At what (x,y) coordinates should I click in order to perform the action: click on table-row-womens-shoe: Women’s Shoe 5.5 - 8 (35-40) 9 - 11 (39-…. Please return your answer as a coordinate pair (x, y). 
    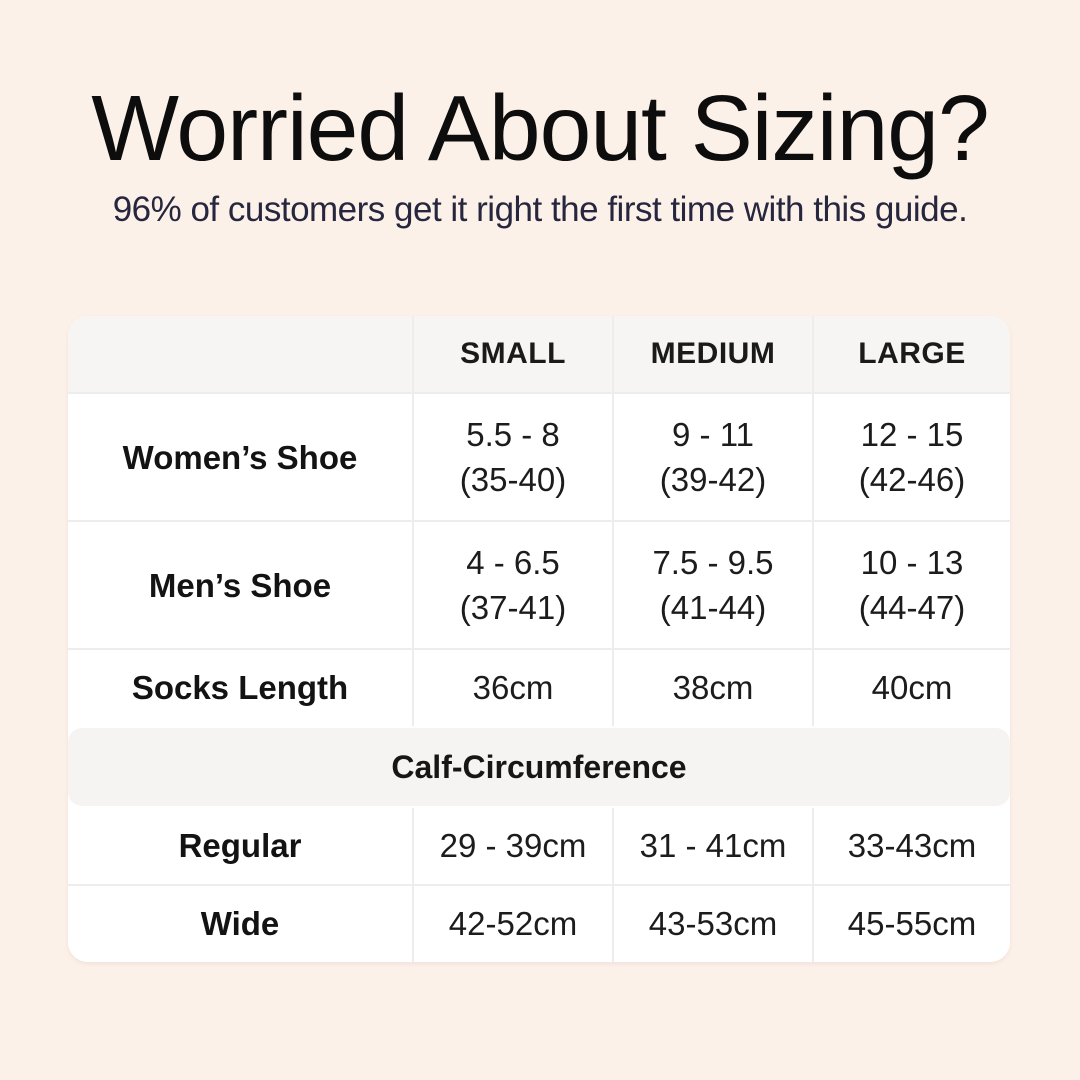
    Looking at the image, I should click on (539, 456).